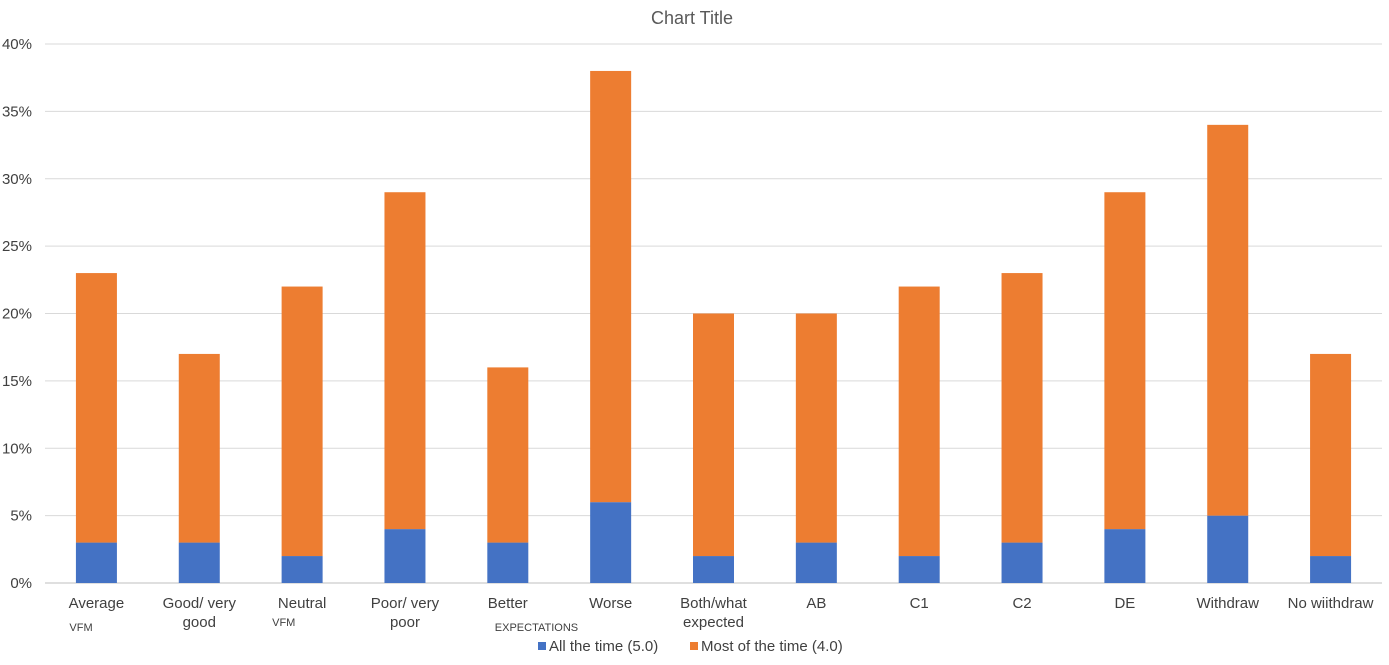 This screenshot has width=1389, height=665. Describe the element at coordinates (1124, 603) in the screenshot. I see `x-category-label: DE` at that location.